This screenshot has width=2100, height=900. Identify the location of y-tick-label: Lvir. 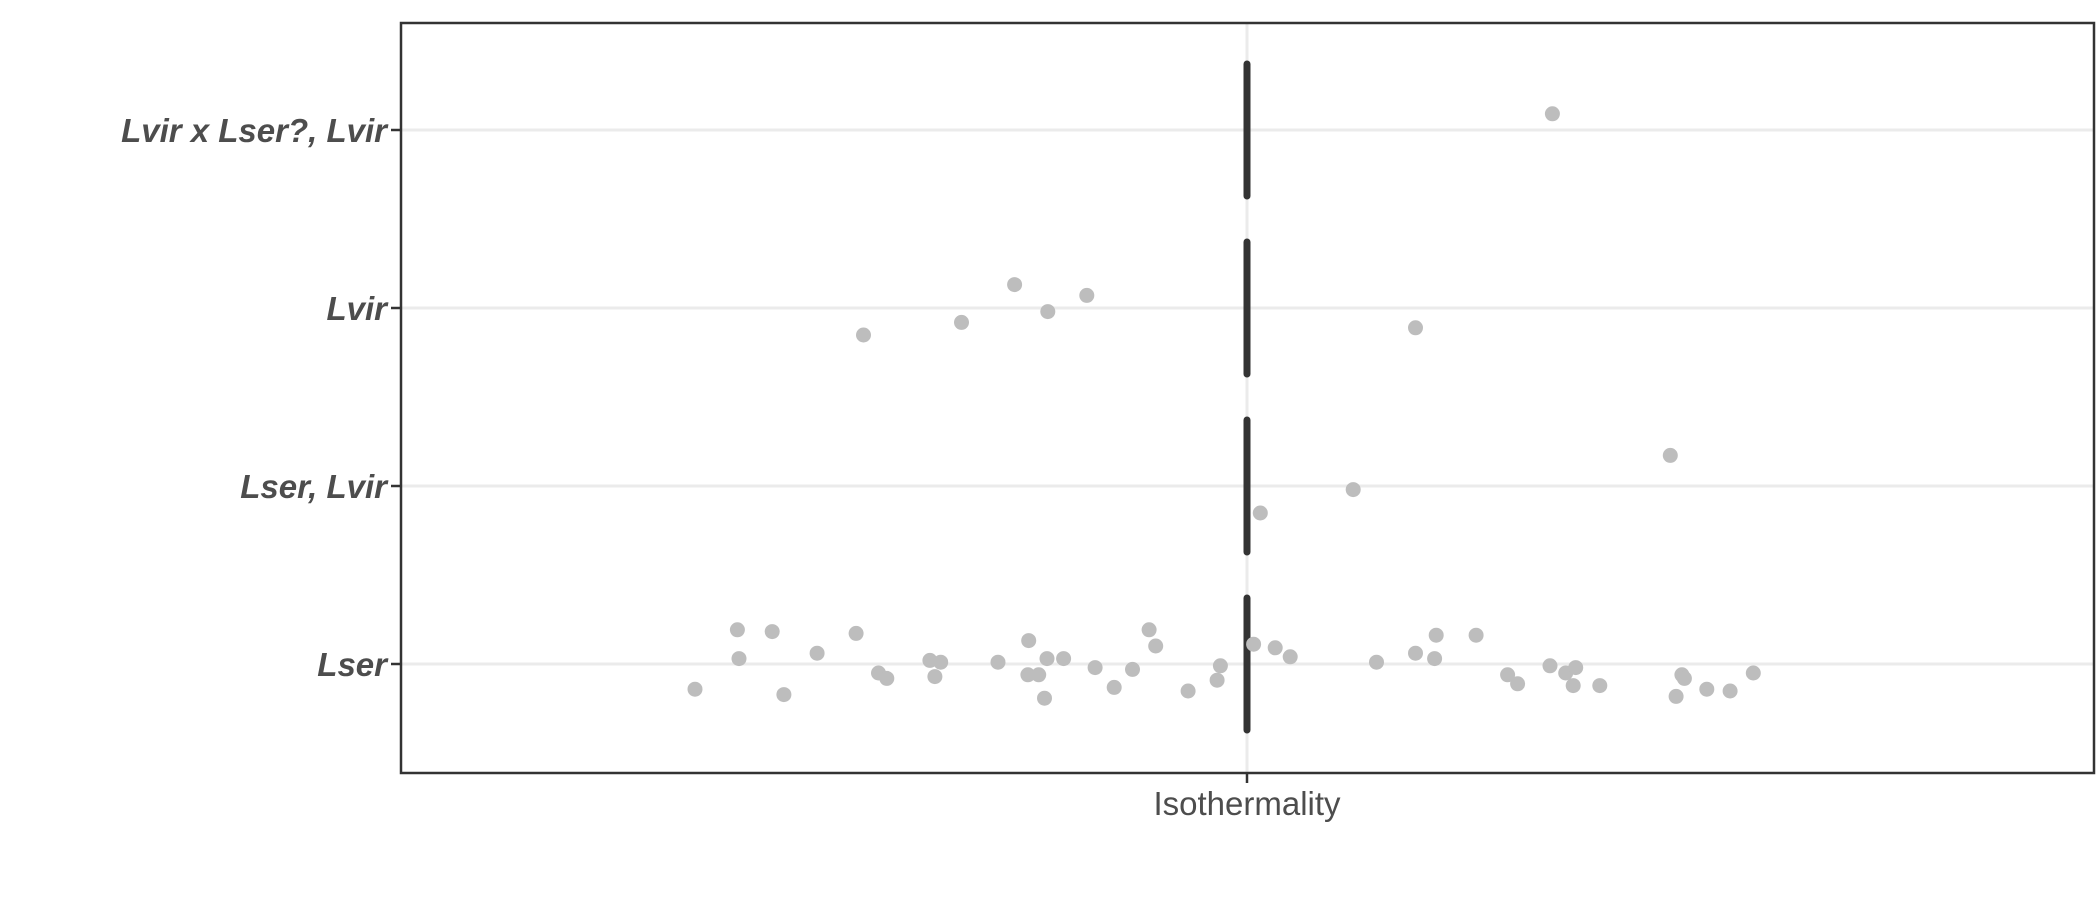
(357, 308).